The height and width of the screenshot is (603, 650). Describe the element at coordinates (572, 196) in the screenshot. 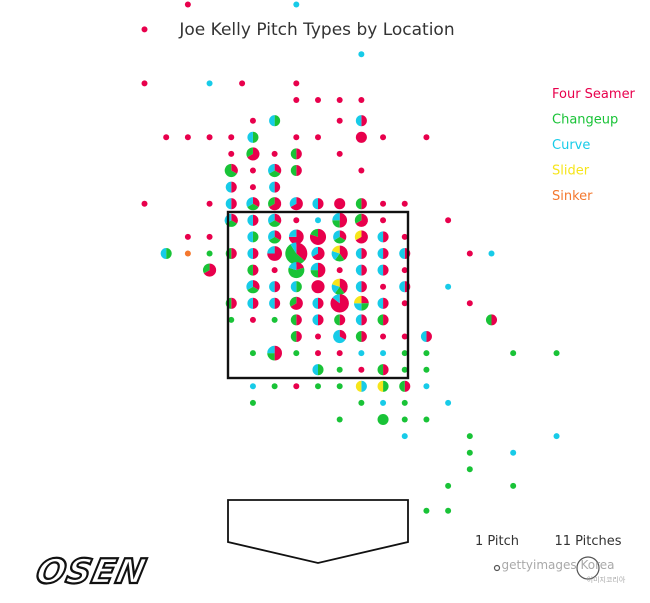

I see `legend-item: Sinker` at that location.